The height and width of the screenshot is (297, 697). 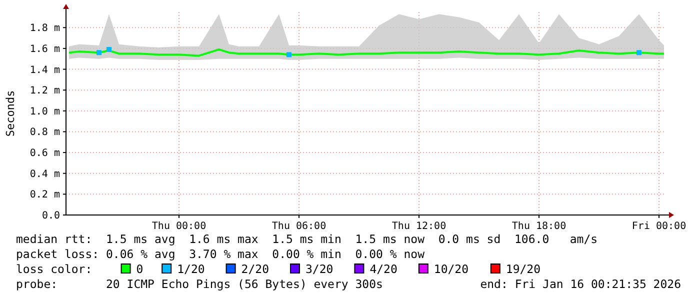 I want to click on y-tick-label: 0.8 m, so click(x=45, y=132).